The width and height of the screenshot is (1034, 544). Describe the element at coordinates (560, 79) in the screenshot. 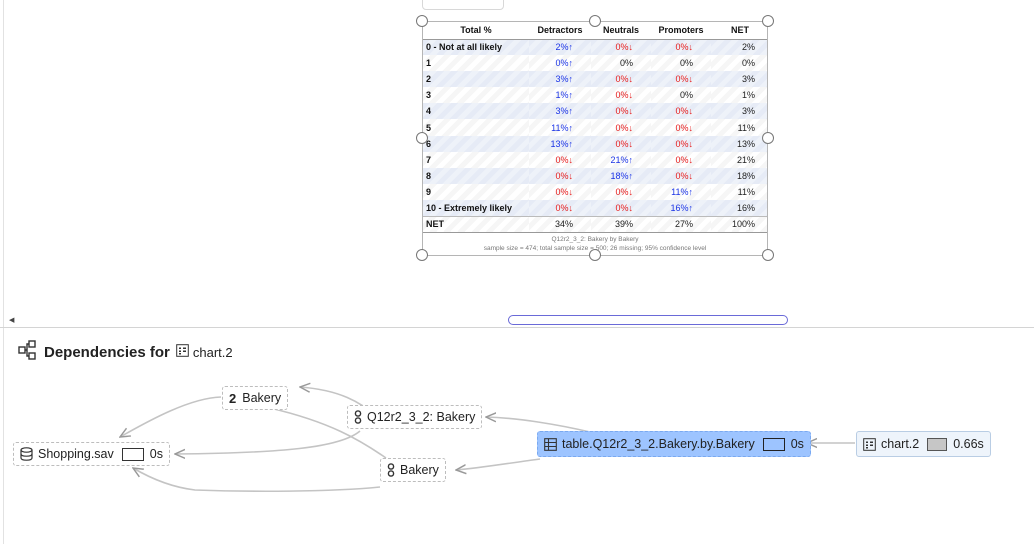

I see `cell-d: 3%↑` at that location.